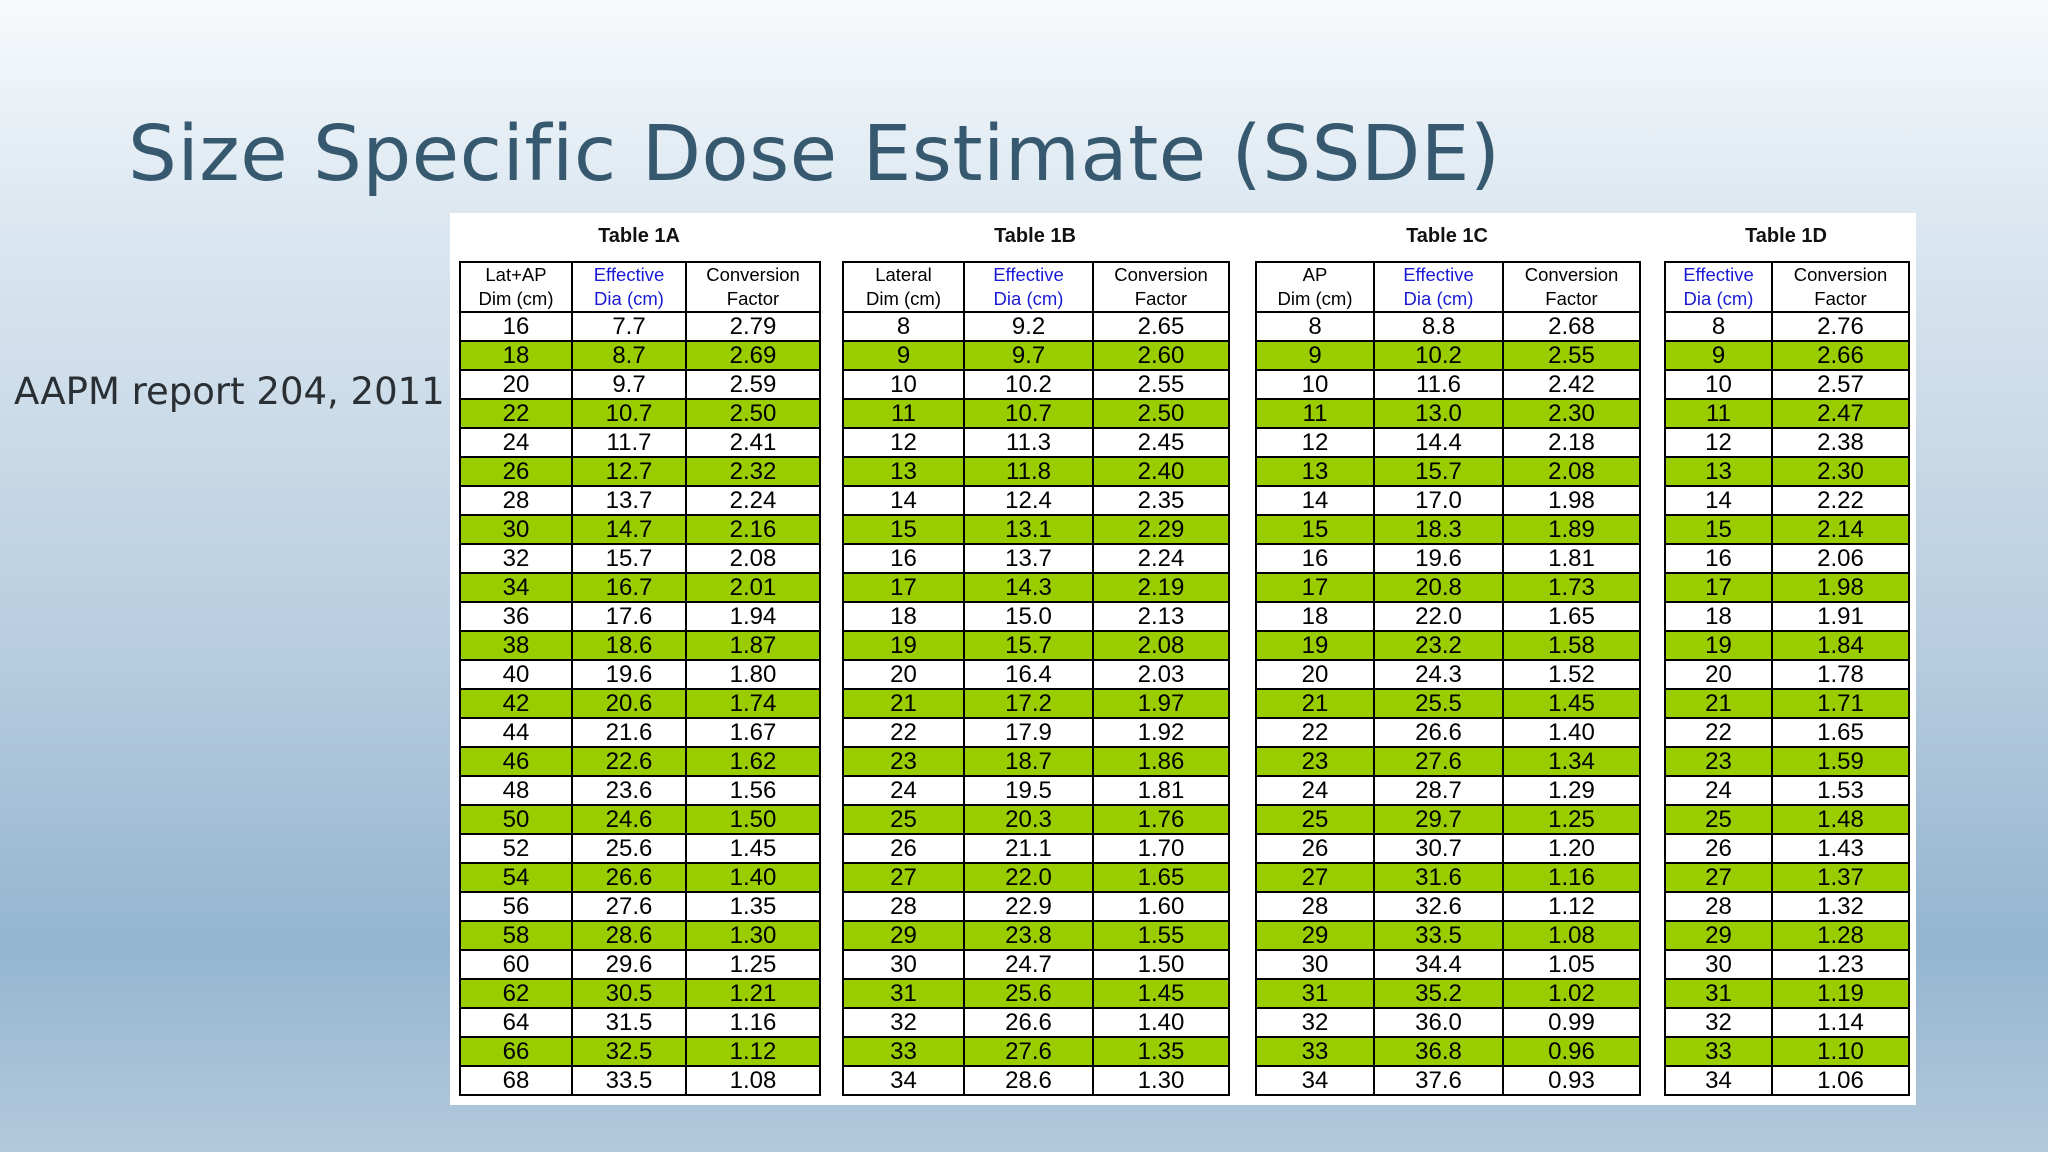  Describe the element at coordinates (1787, 674) in the screenshot. I see `table-row: 20 1.78` at that location.